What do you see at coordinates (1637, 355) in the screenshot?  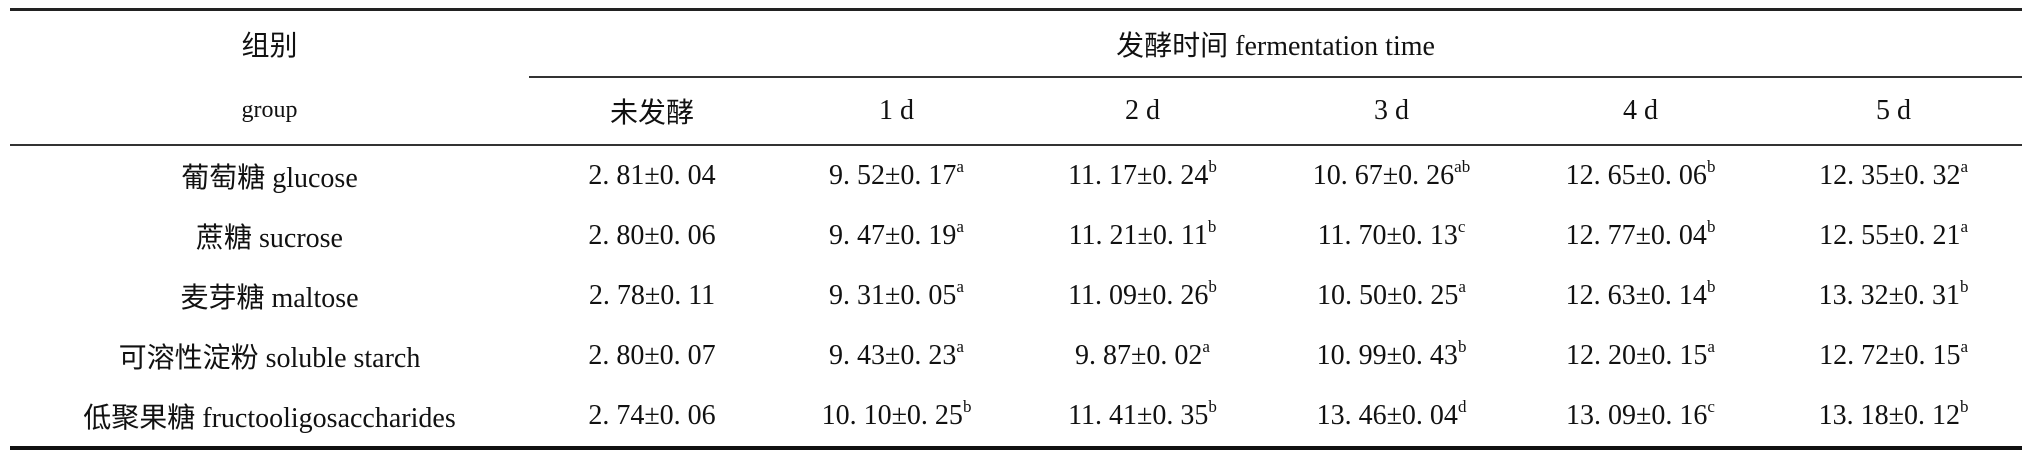 I see `value-text: 12. 20±0. 15` at bounding box center [1637, 355].